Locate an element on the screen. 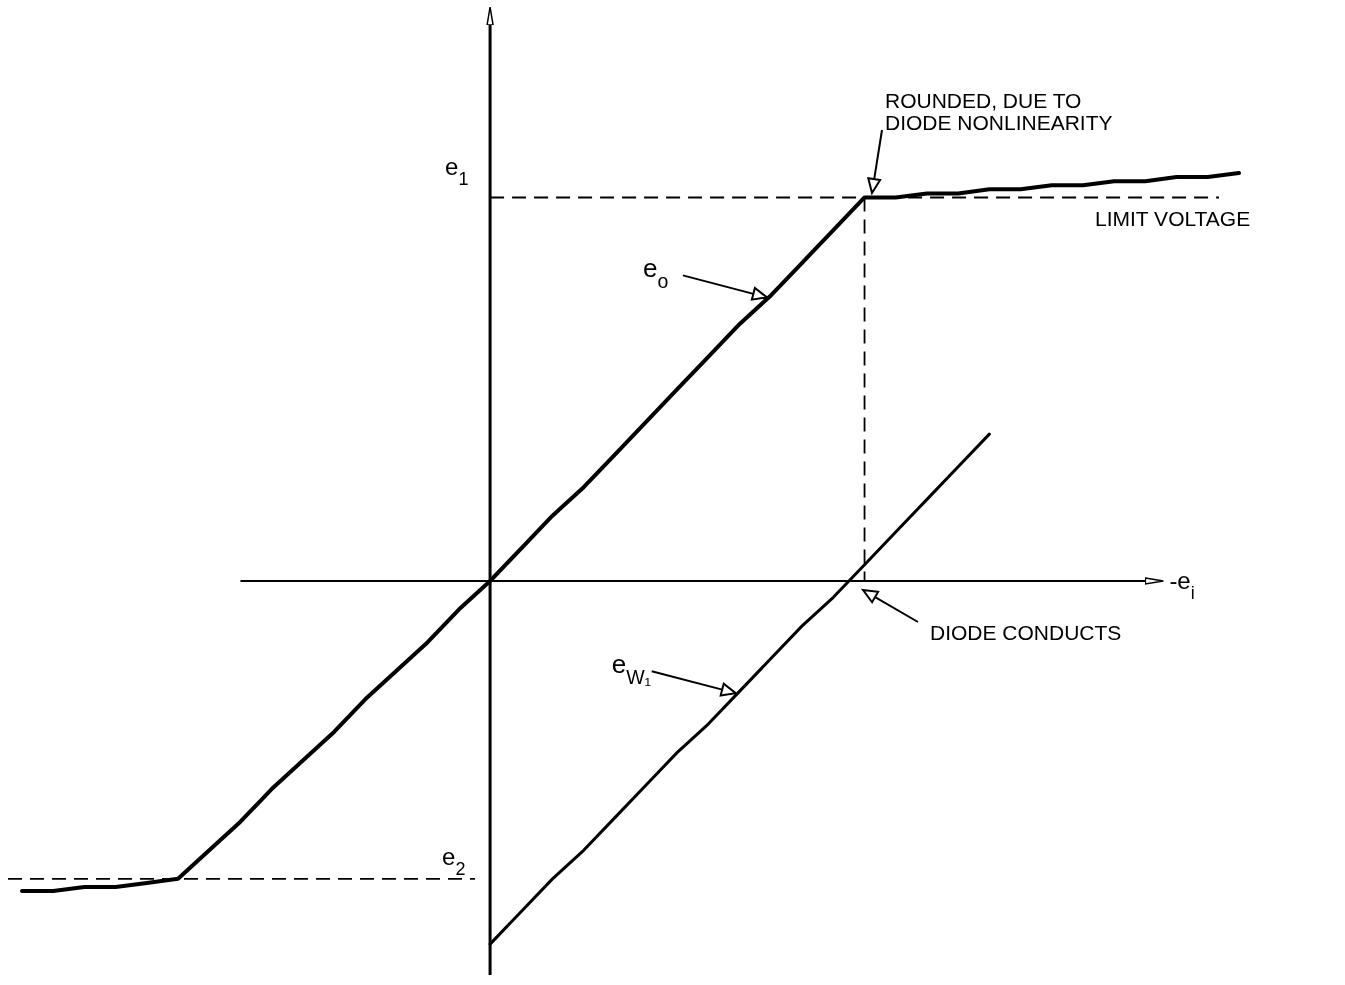 Image resolution: width=1345 pixels, height=985 pixels. ref-line-label: e$_{2}$ is located at coordinates (454, 860).